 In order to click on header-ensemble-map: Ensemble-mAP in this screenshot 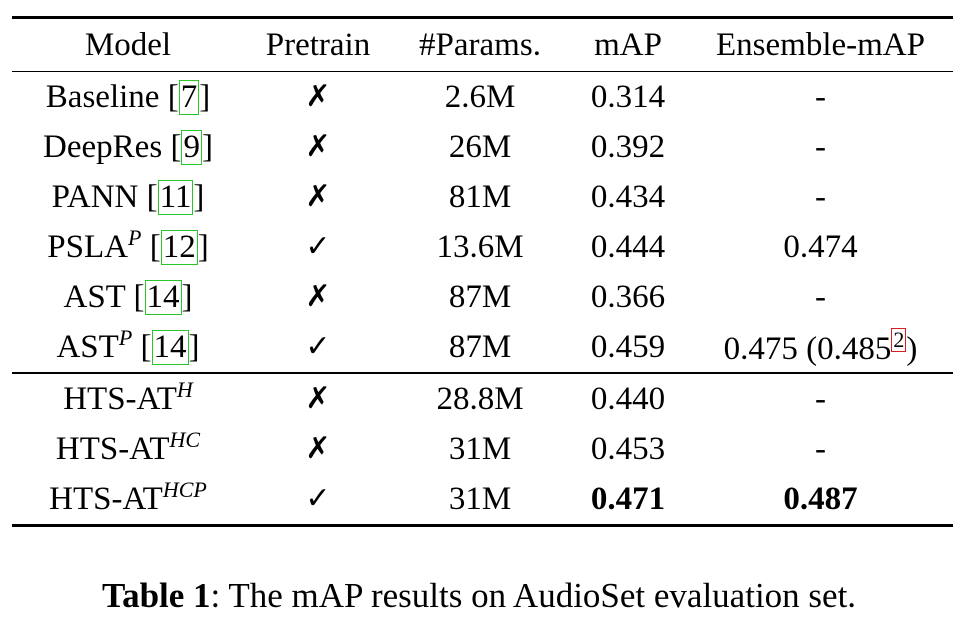, I will do `click(820, 44)`.